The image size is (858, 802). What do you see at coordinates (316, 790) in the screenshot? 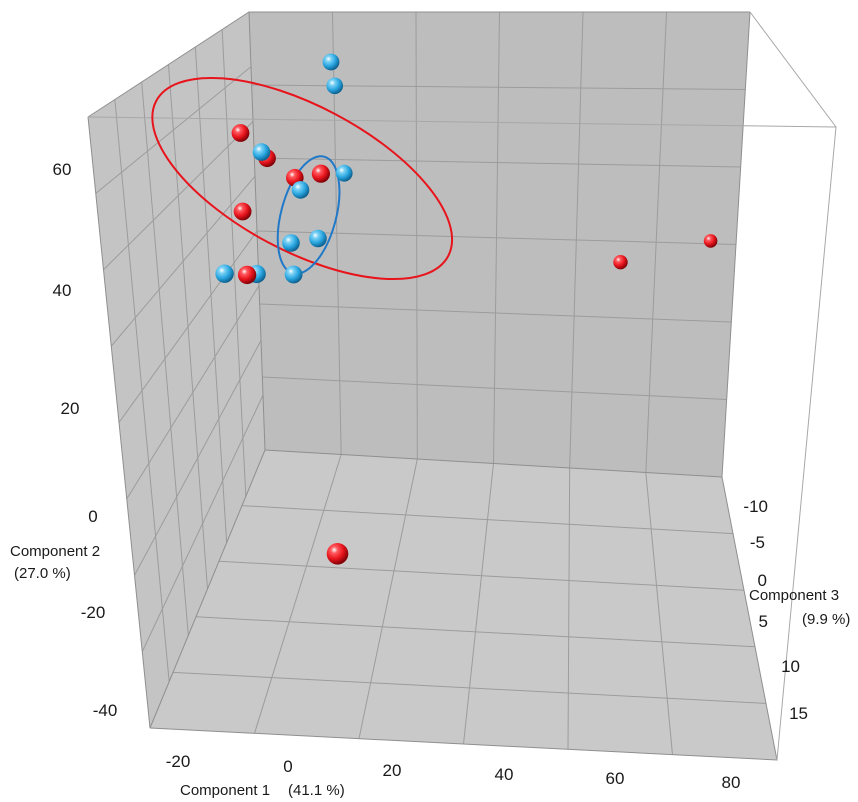
I see `x-axis-variance: (41.1 %)` at bounding box center [316, 790].